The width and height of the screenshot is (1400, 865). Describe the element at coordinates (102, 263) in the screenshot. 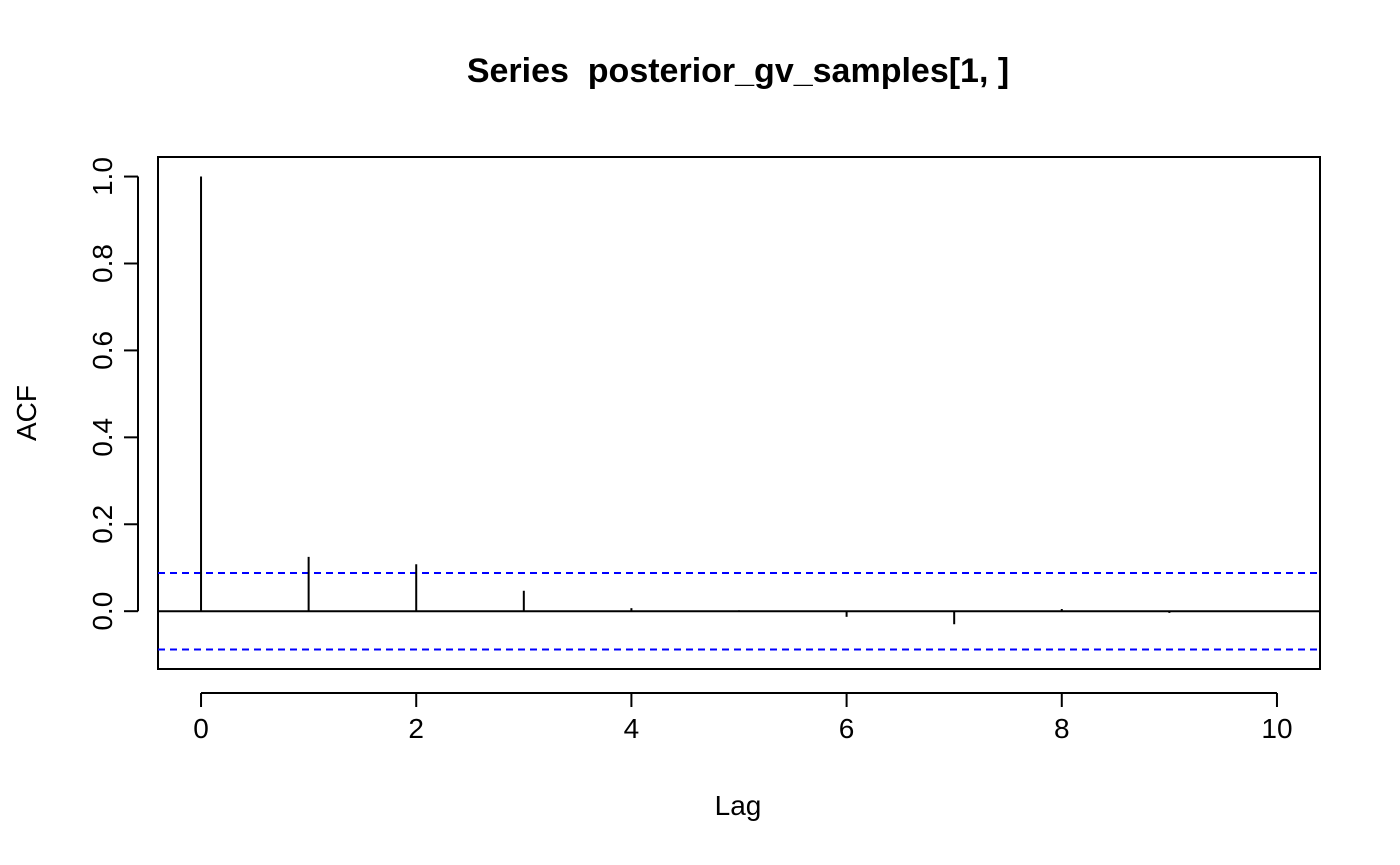

I see `y-tick-label-4: 0.8` at that location.